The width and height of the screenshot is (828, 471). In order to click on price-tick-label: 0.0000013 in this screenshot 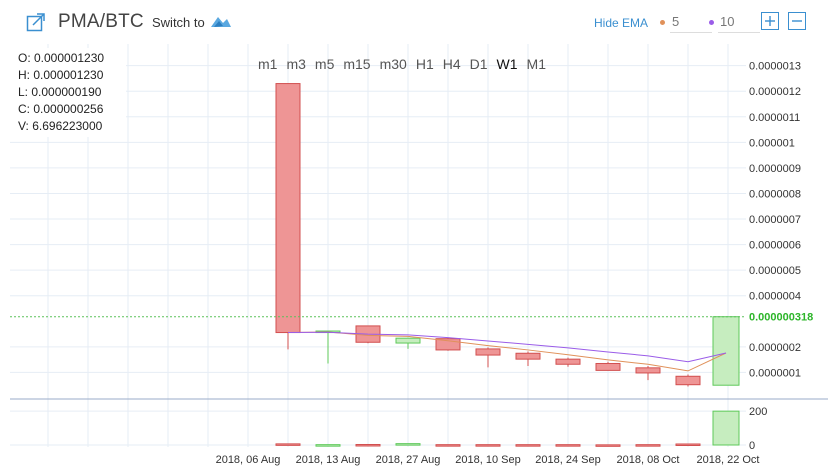, I will do `click(775, 67)`.